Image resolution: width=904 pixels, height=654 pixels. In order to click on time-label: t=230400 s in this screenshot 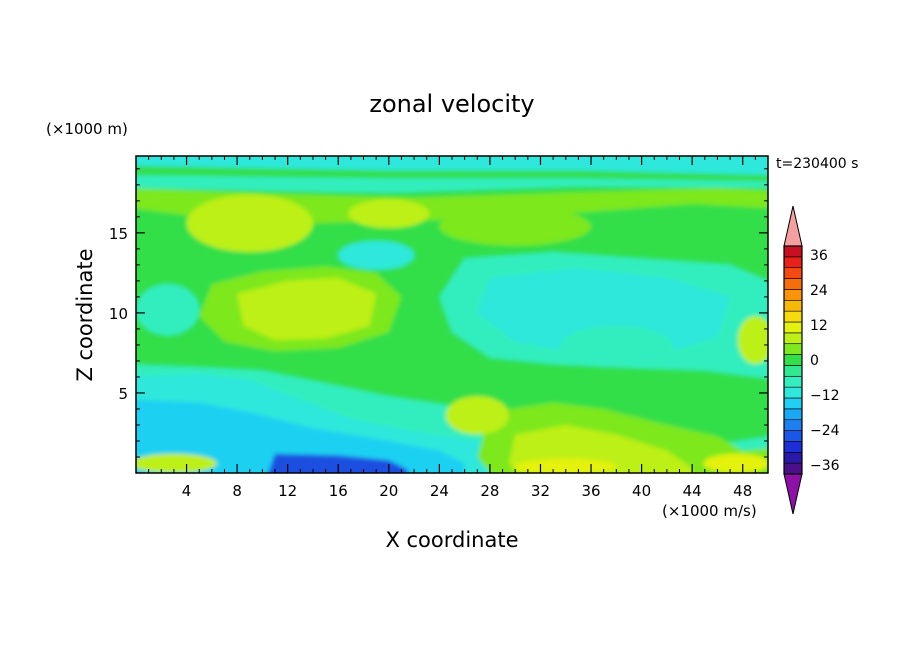, I will do `click(817, 164)`.